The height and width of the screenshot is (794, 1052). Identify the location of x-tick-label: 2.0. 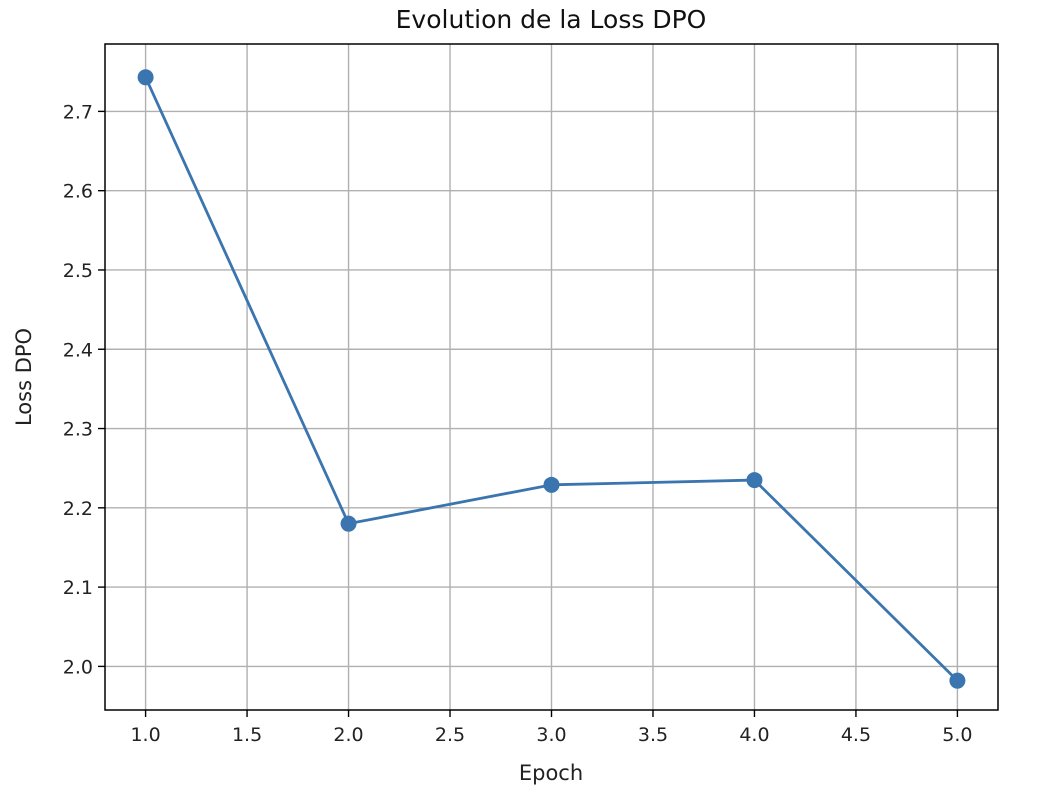
(348, 735).